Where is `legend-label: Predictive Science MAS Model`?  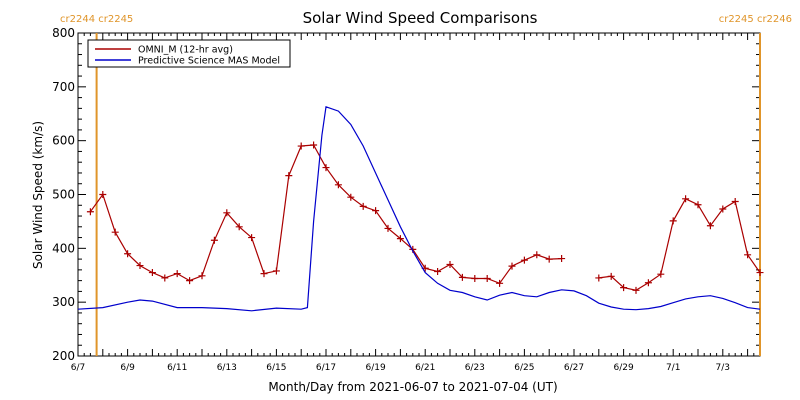
legend-label: Predictive Science MAS Model is located at coordinates (209, 61).